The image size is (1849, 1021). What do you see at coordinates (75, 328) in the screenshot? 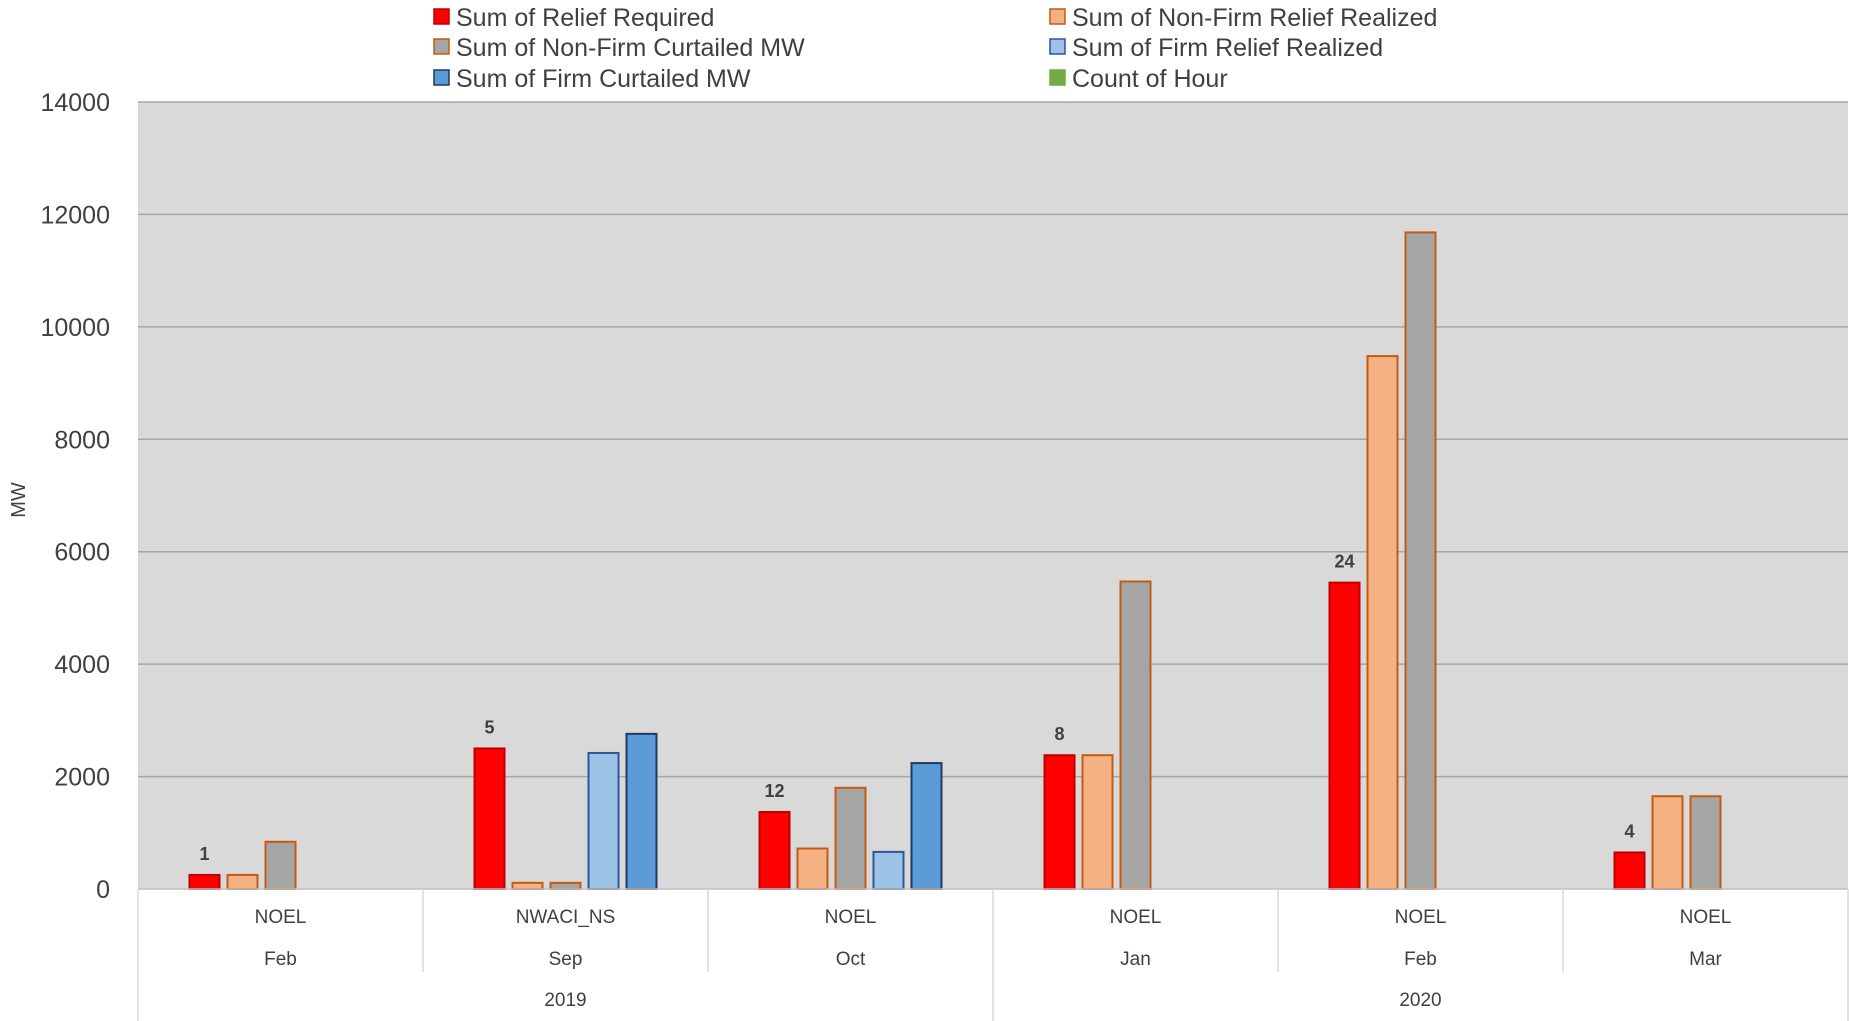
I see `y-tick-label: 10000` at bounding box center [75, 328].